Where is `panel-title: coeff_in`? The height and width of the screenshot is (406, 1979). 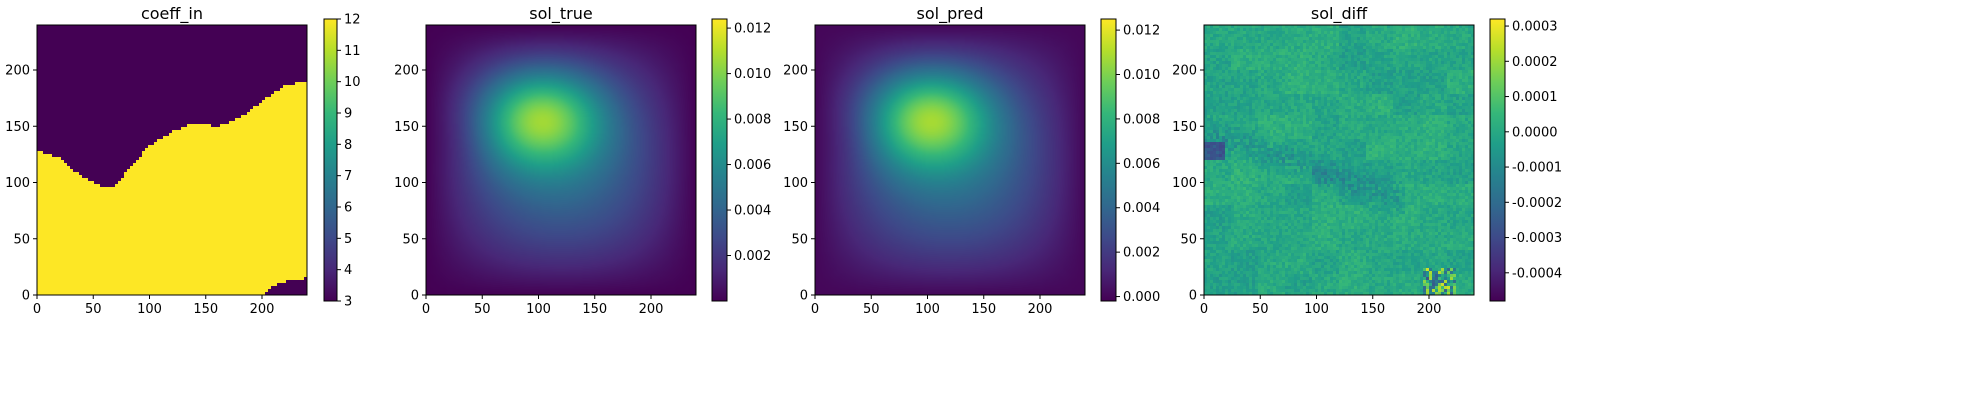
panel-title: coeff_in is located at coordinates (172, 14).